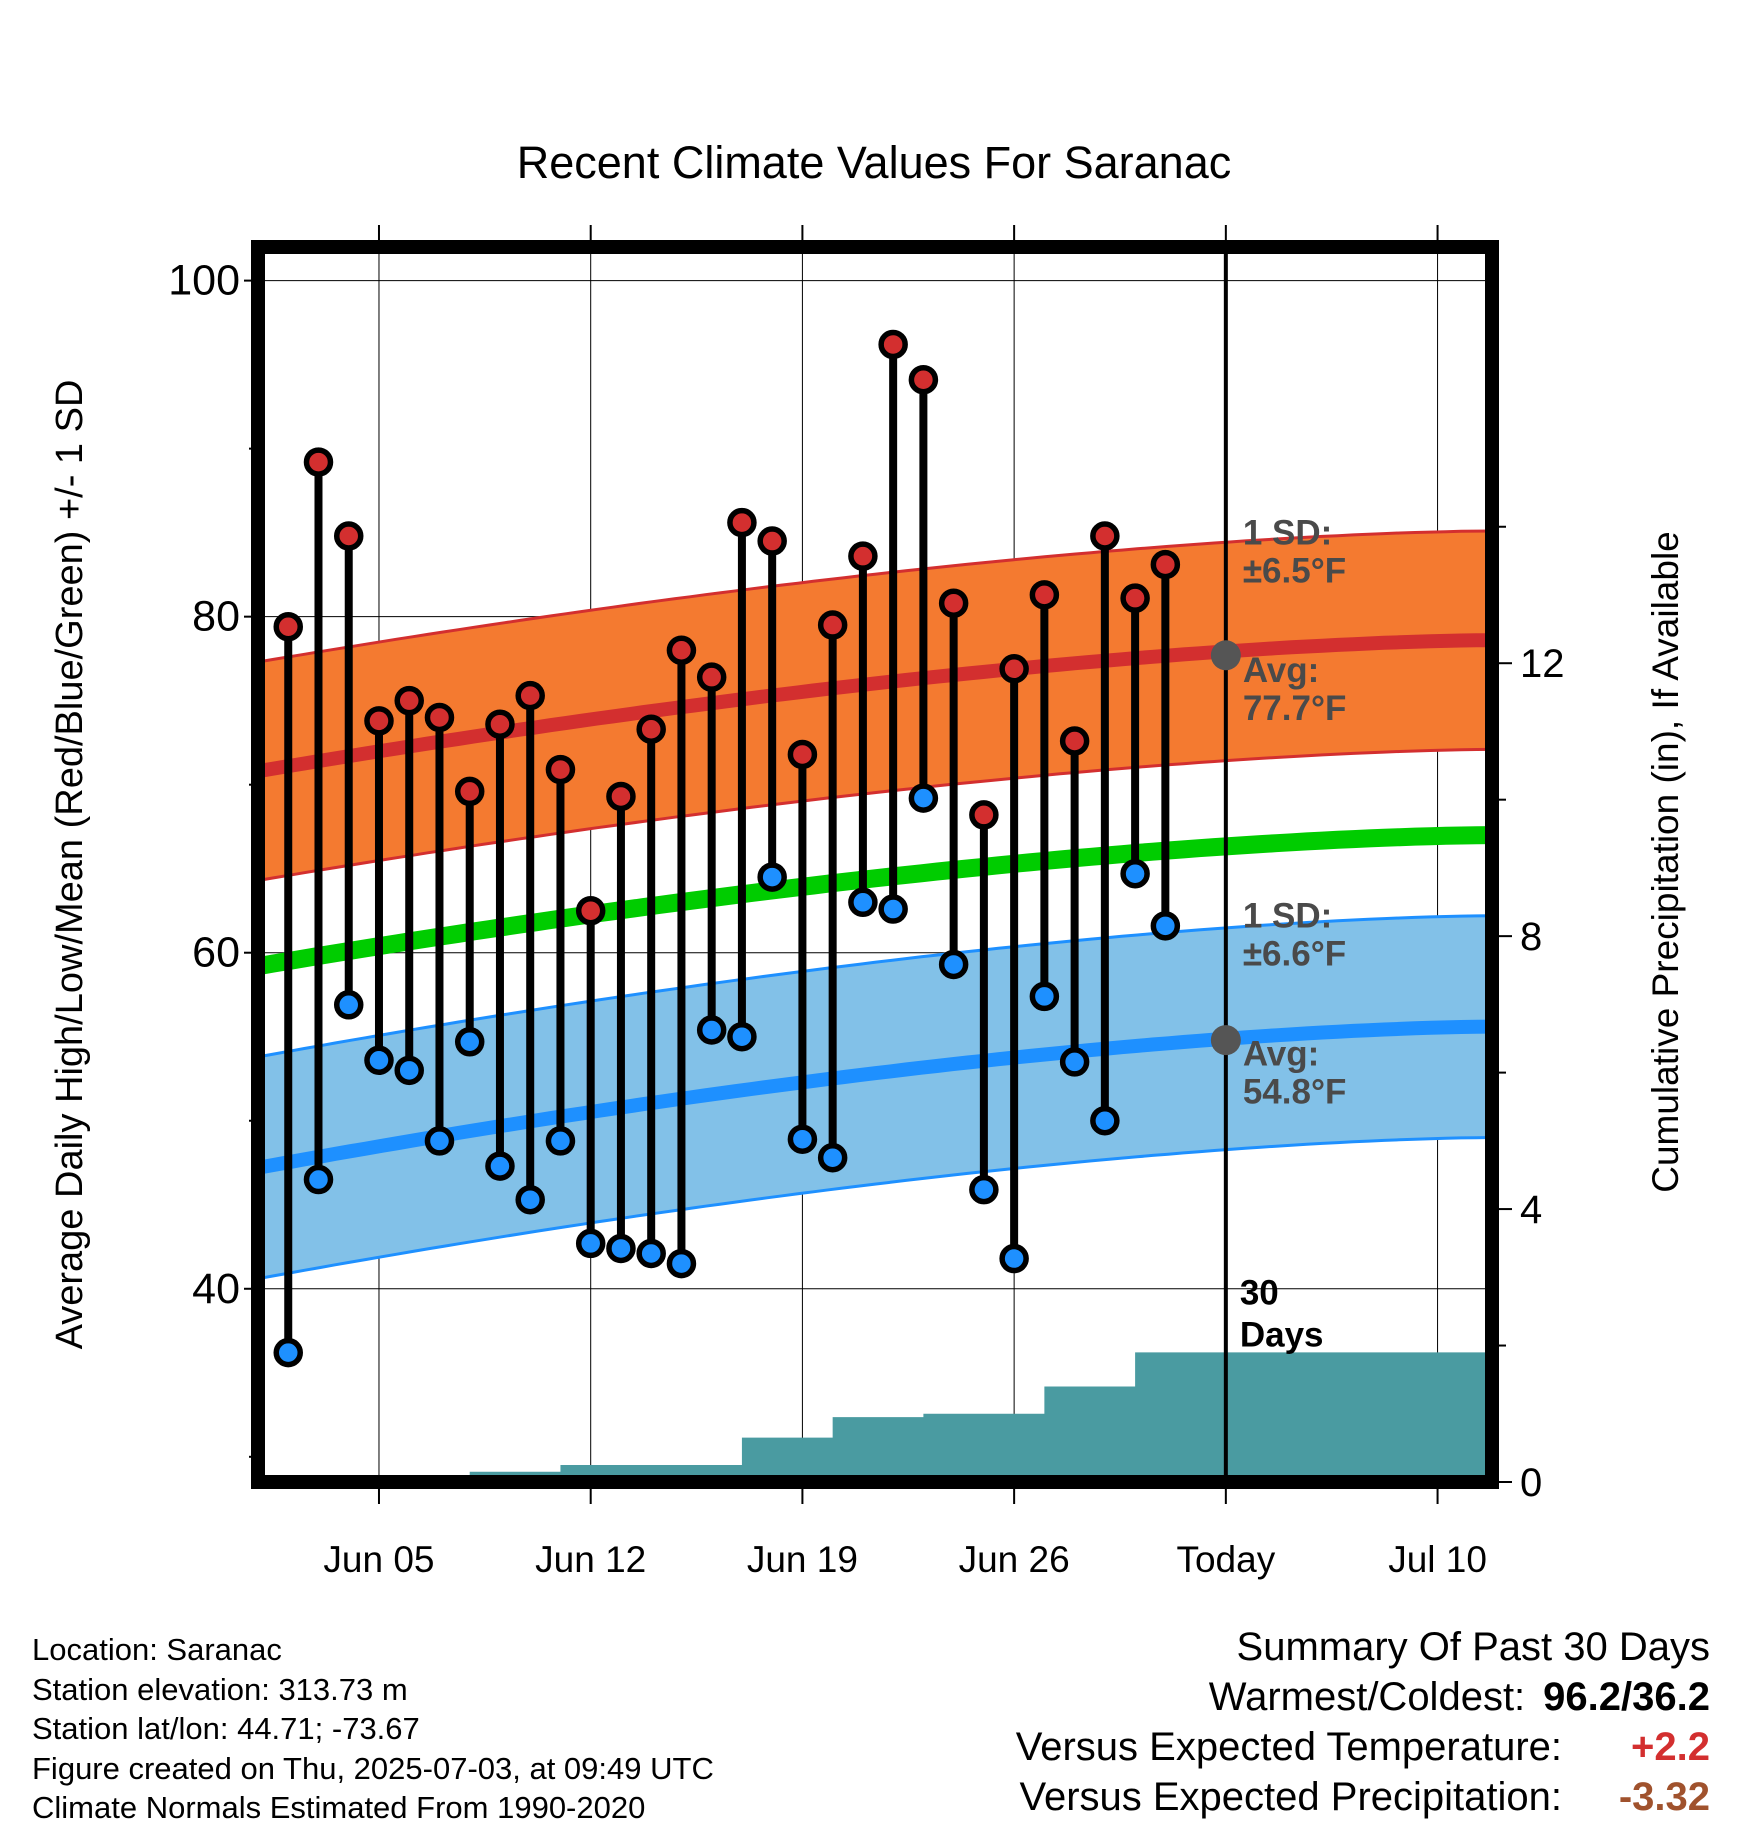 The image size is (1748, 1828). I want to click on normals-text: Climate Normals Estimated From 1990-2020, so click(339, 1807).